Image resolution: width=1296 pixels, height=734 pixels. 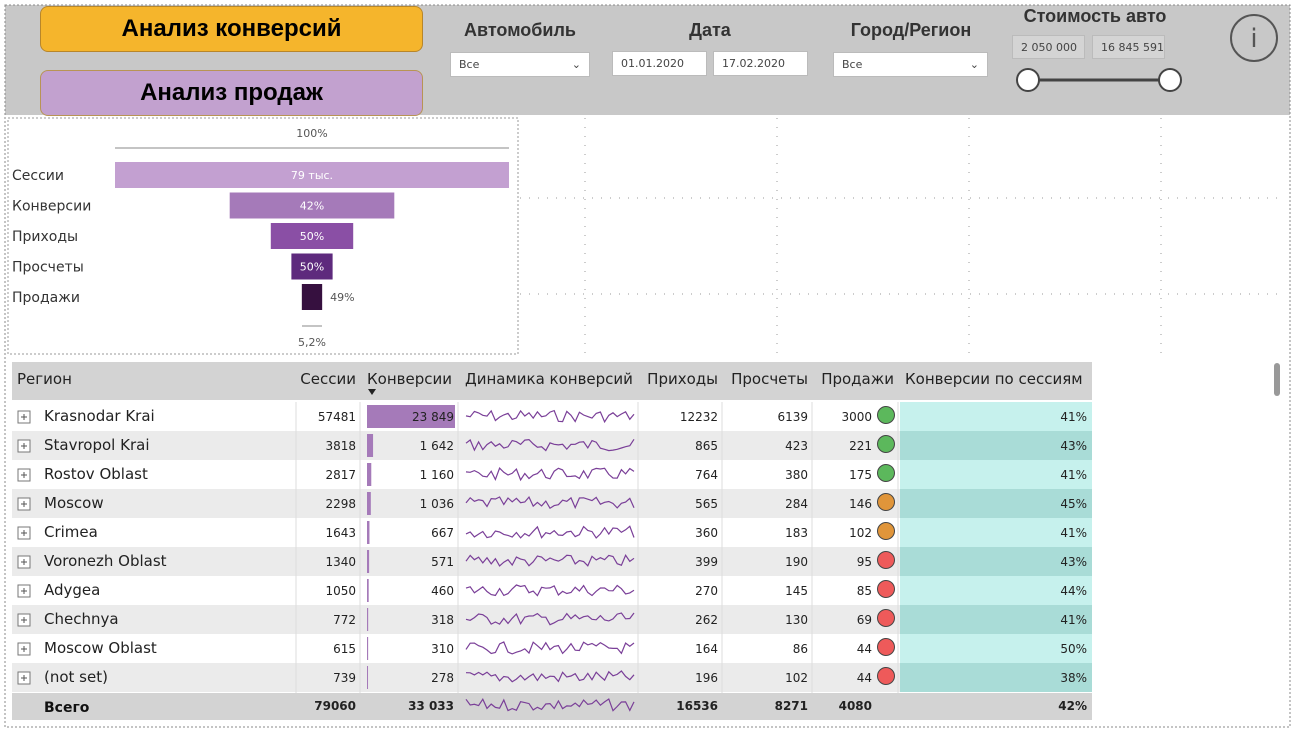 What do you see at coordinates (99, 416) in the screenshot?
I see `region-name: Krasnodar Krai` at bounding box center [99, 416].